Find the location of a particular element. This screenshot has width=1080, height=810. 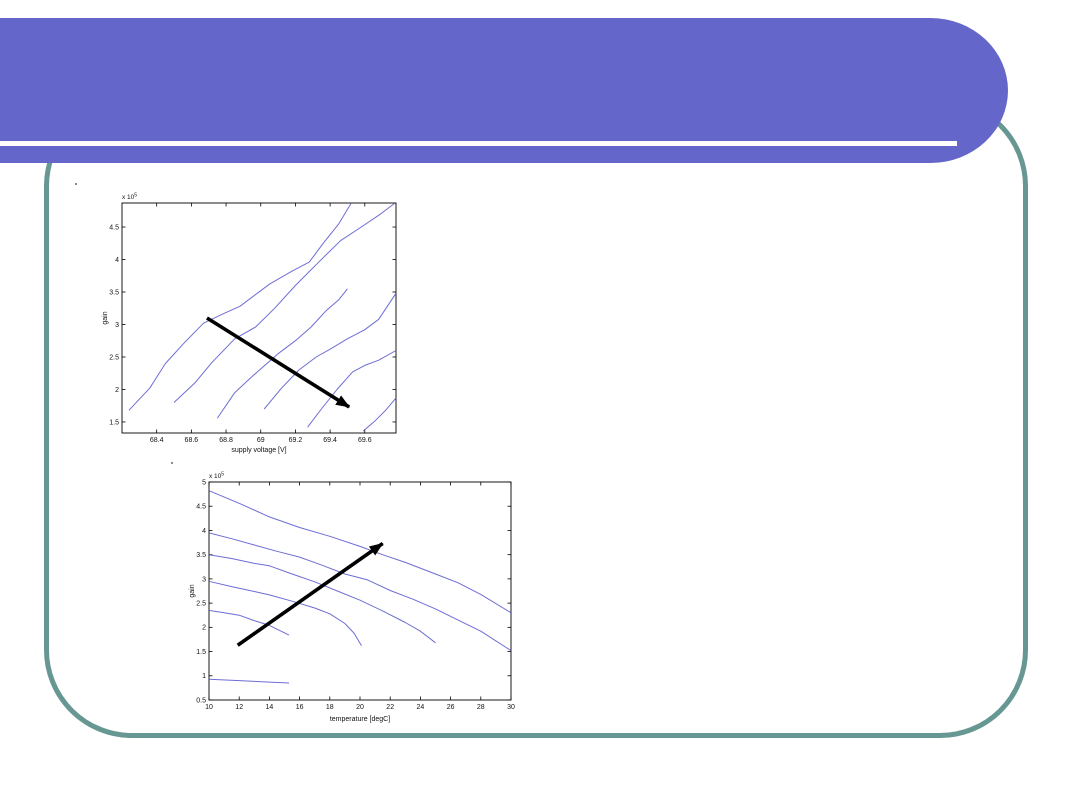

x-axis-ticks: 68.4 68.6 68.8 69 69.2 69.4 69.6 is located at coordinates (261, 323).